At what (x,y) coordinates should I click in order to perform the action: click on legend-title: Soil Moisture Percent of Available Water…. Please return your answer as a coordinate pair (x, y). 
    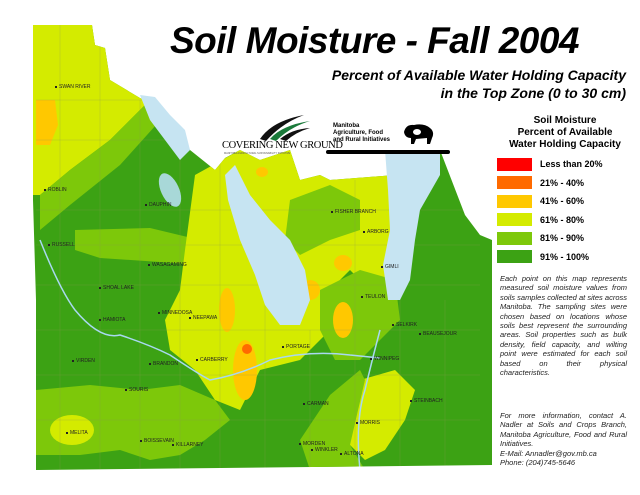
    Looking at the image, I should click on (565, 133).